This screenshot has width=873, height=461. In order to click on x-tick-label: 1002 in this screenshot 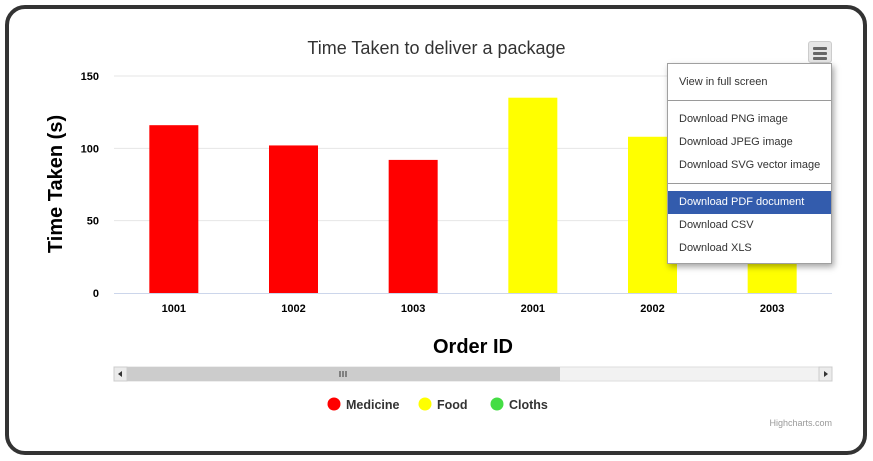, I will do `click(293, 309)`.